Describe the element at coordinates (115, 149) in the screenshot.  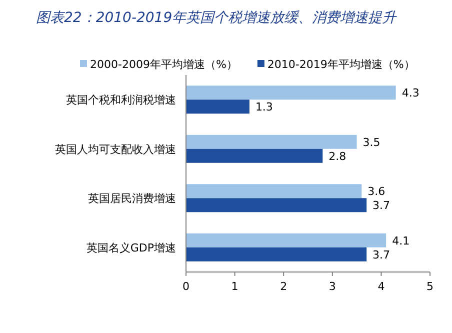
I see `y-tick-label: 英国人均可支配收入增速` at that location.